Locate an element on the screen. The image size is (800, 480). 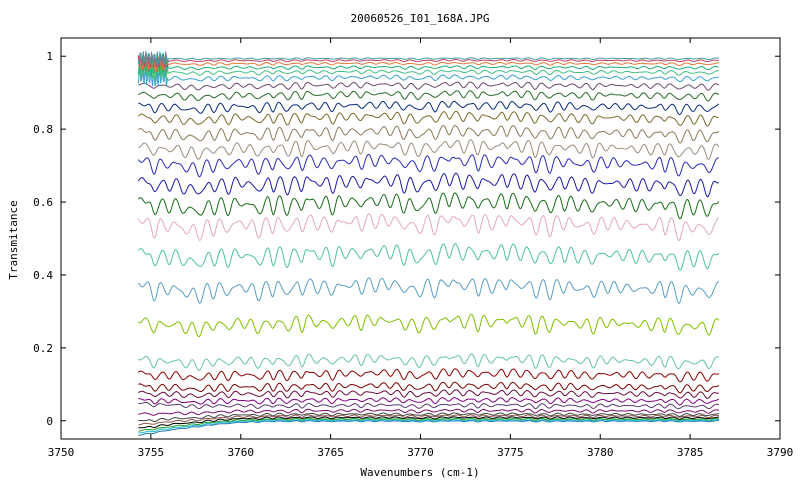
y-tick-label: 0.4 is located at coordinates (43, 275).